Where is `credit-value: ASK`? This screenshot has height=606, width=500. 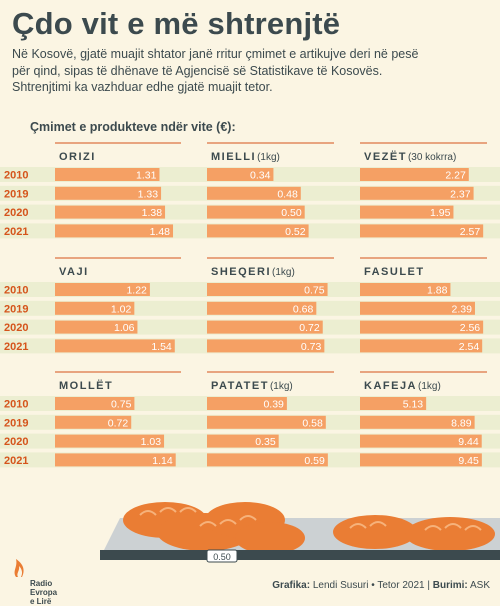 credit-value: ASK is located at coordinates (479, 585).